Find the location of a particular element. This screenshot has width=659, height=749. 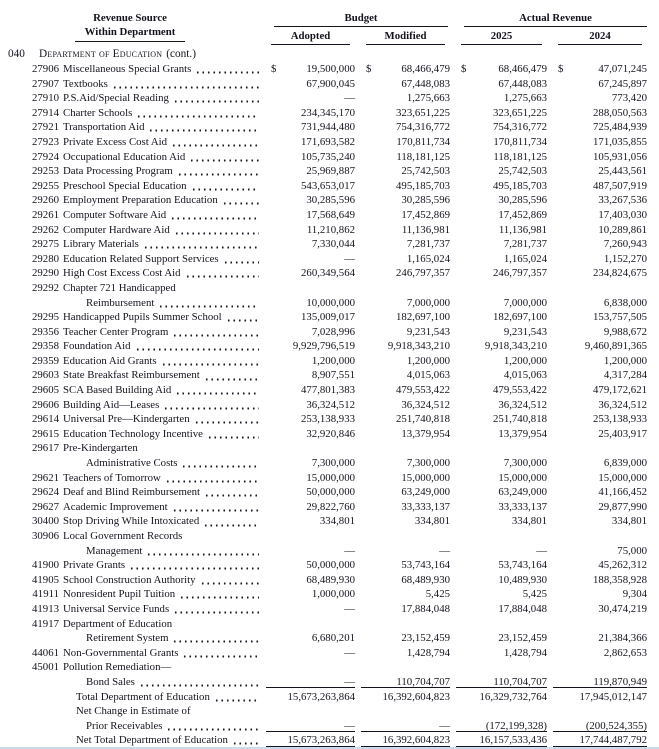

cell-value: 11,210,862 is located at coordinates (330, 229).